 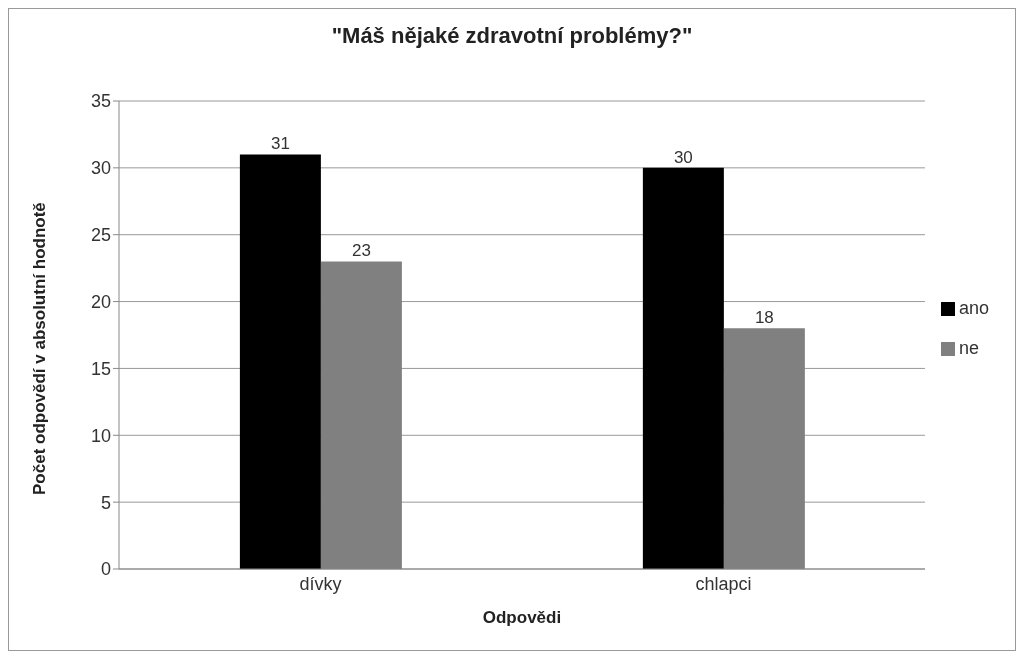 I want to click on data-label: 18, so click(x=764, y=318).